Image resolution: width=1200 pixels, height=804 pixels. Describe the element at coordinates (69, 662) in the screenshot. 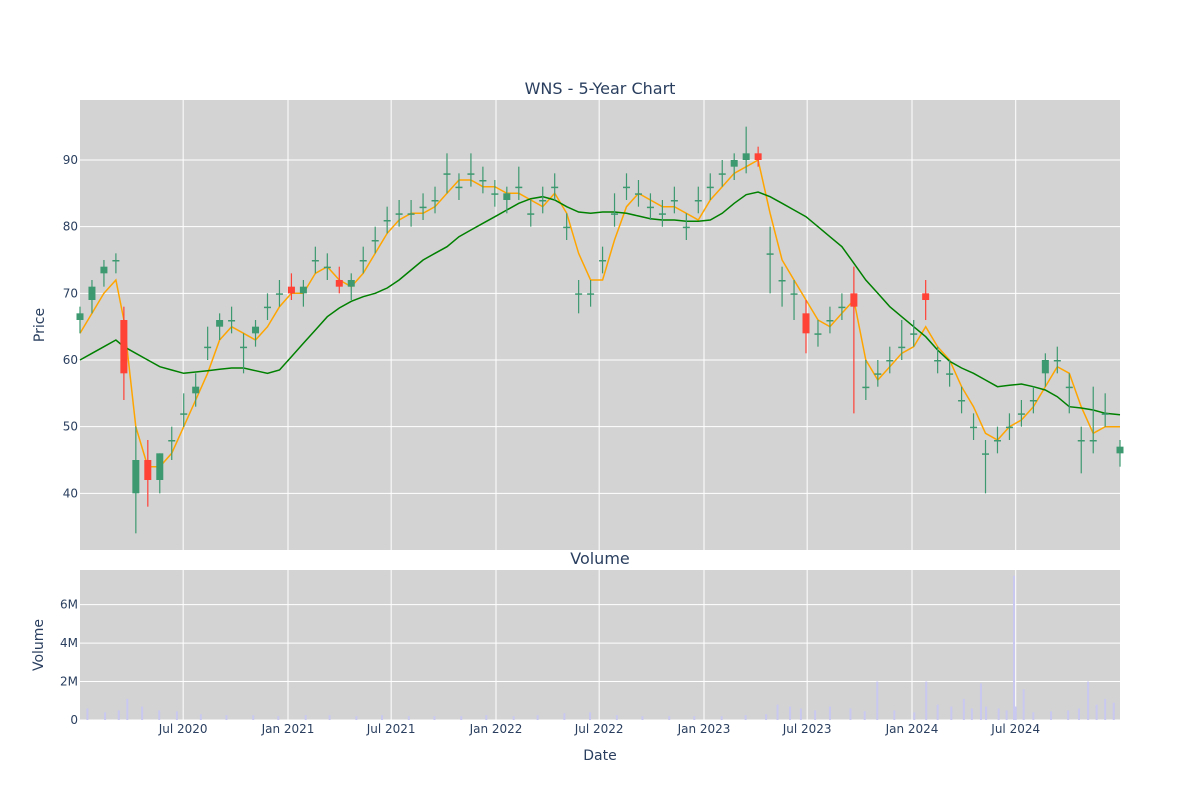

I see `volume-y-ticks: 0 2M 4M 6M` at that location.